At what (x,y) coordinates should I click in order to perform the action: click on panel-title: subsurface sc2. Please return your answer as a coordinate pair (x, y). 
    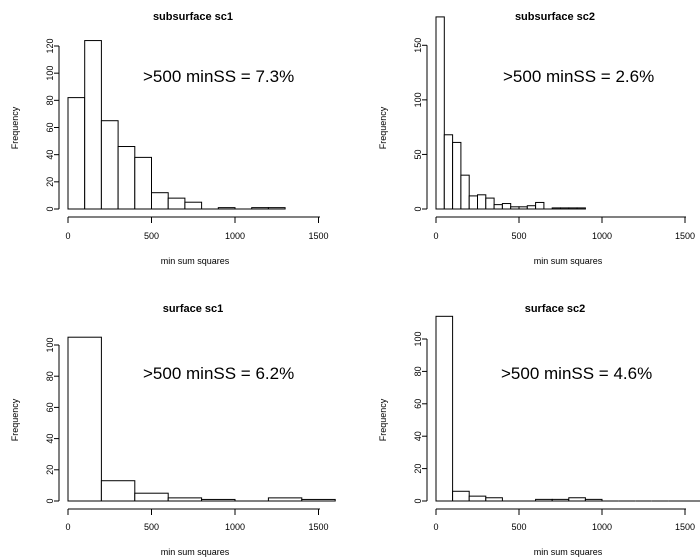
    Looking at the image, I should click on (555, 17).